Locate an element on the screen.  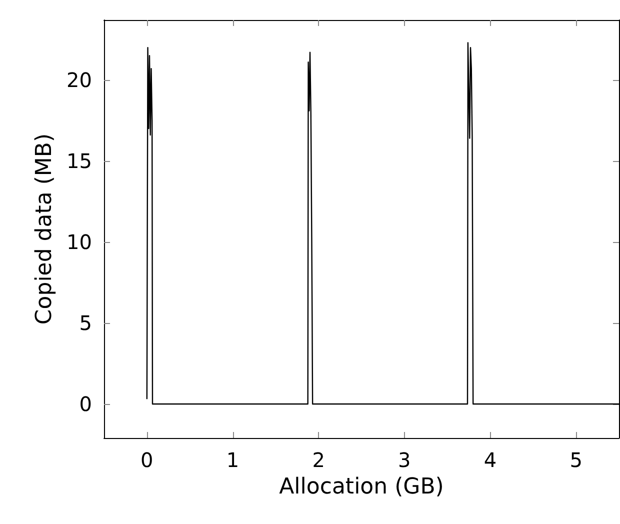
y-tick-label: 20 is located at coordinates (79, 80).